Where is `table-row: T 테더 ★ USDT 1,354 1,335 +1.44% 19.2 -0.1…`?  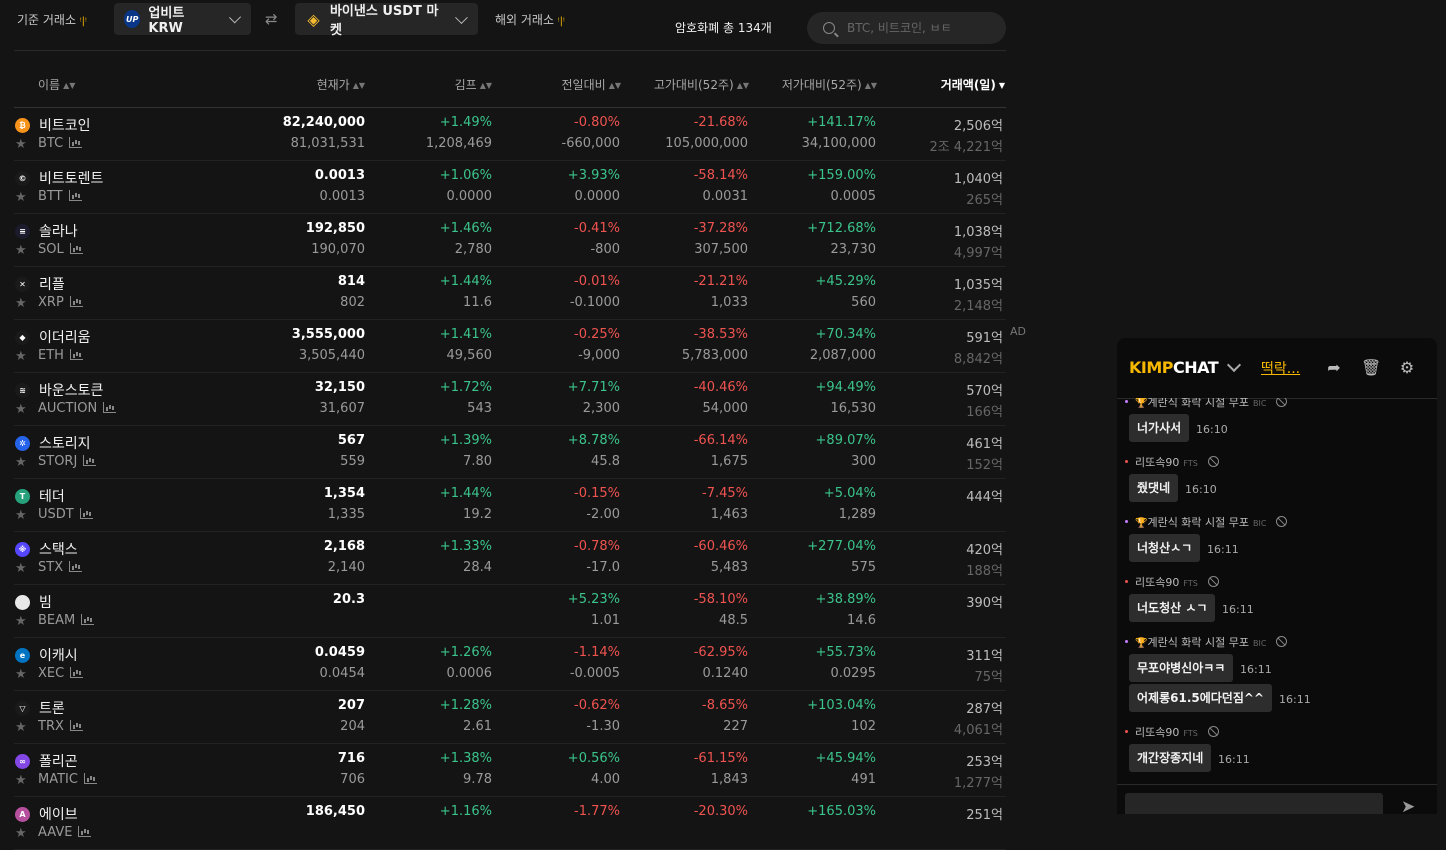
table-row: T 테더 ★ USDT 1,354 1,335 +1.44% 19.2 -0.1… is located at coordinates (510, 505).